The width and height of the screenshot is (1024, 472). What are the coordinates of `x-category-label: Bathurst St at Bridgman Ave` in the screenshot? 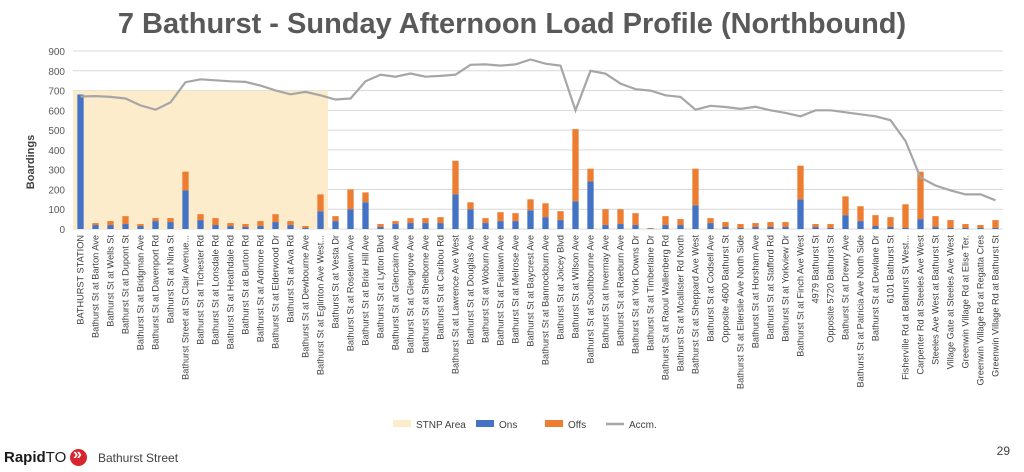 It's located at (141, 292).